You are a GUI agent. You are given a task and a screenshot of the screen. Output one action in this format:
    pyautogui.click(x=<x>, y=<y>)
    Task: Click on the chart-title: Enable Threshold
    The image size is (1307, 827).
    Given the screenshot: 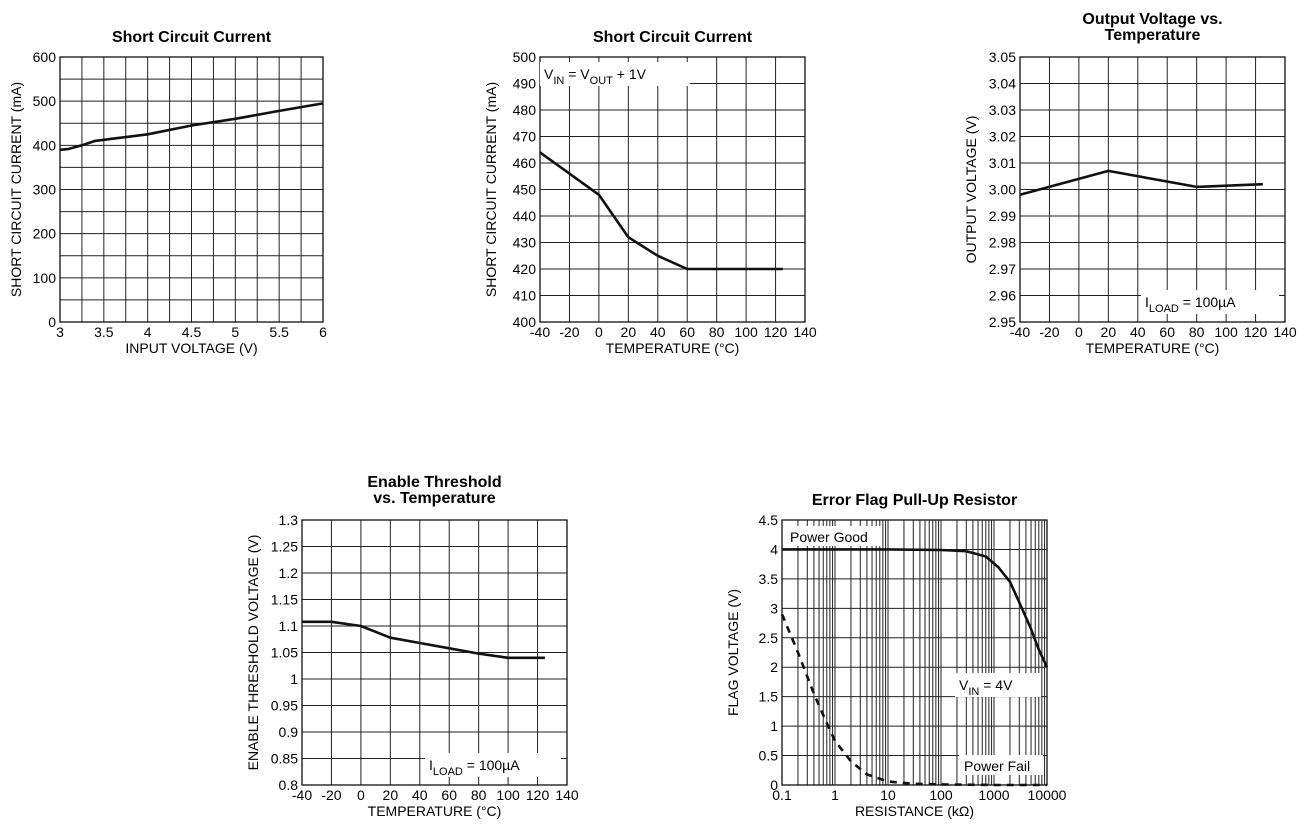 What is the action you would take?
    pyautogui.click(x=434, y=482)
    